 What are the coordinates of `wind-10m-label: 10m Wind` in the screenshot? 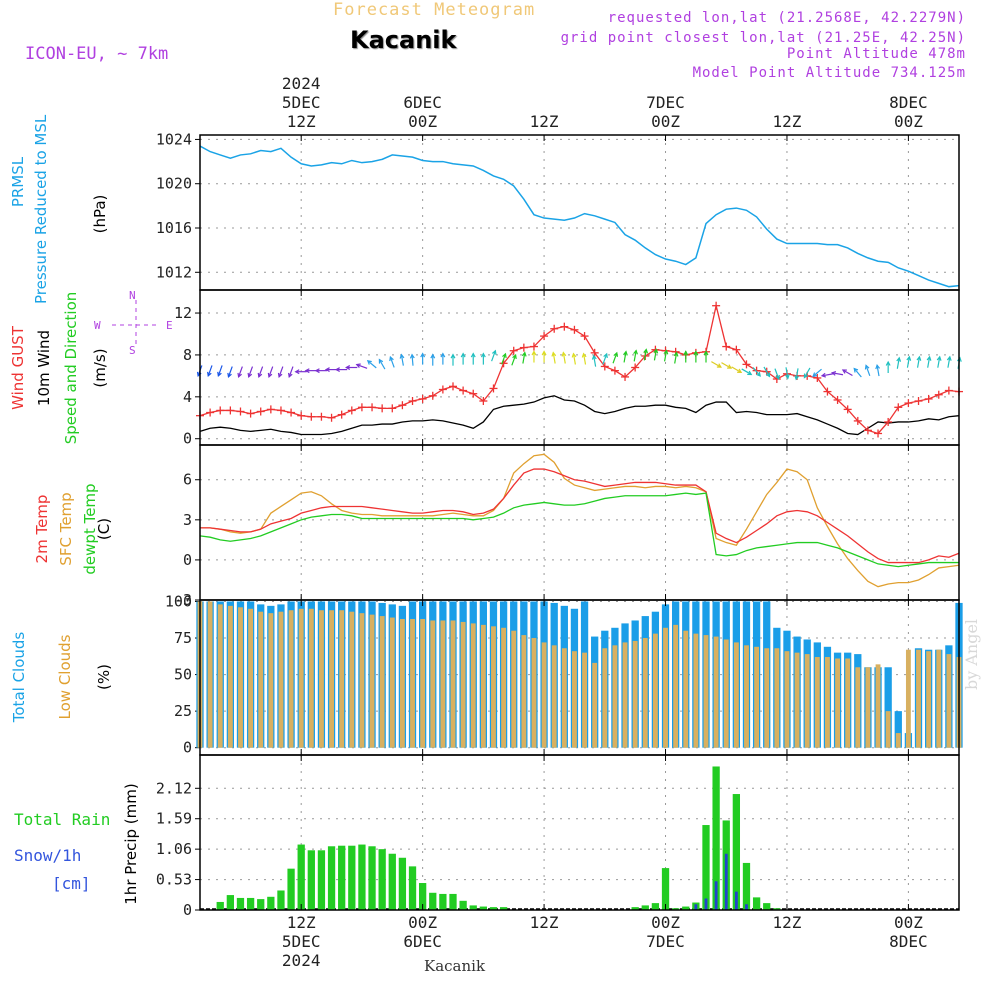 It's located at (44, 368).